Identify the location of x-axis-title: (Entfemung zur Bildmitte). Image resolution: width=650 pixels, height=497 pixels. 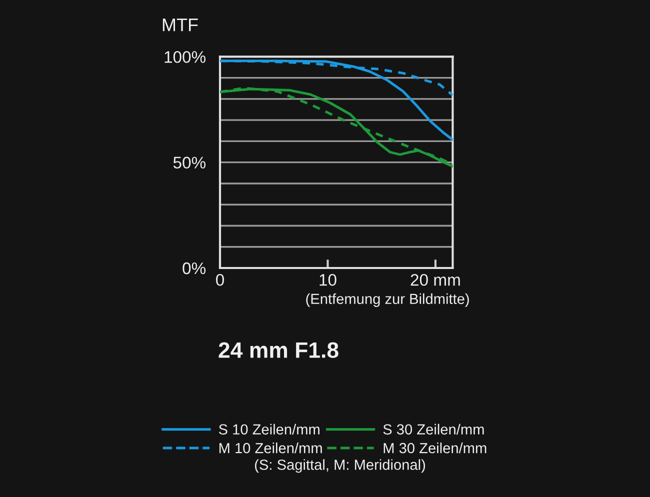
(387, 300).